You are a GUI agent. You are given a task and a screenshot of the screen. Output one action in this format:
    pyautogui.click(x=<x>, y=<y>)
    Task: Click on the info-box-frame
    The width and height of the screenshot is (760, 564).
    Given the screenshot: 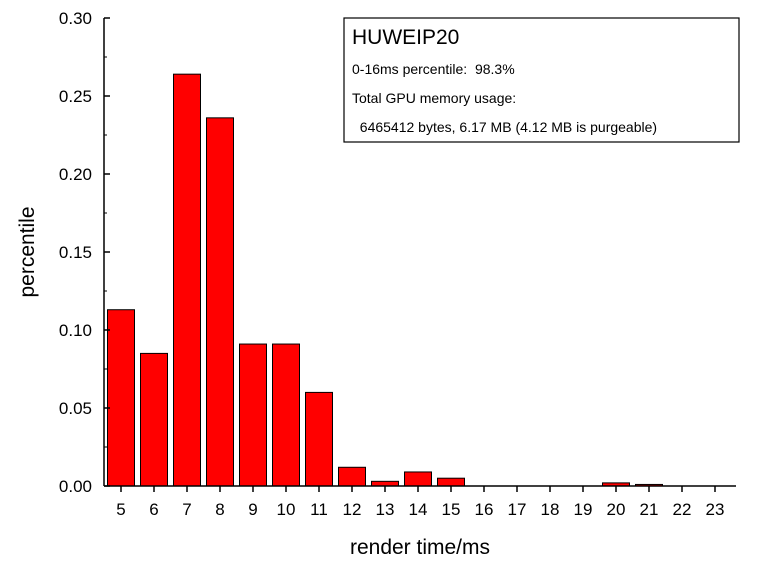 What is the action you would take?
    pyautogui.click(x=541, y=80)
    